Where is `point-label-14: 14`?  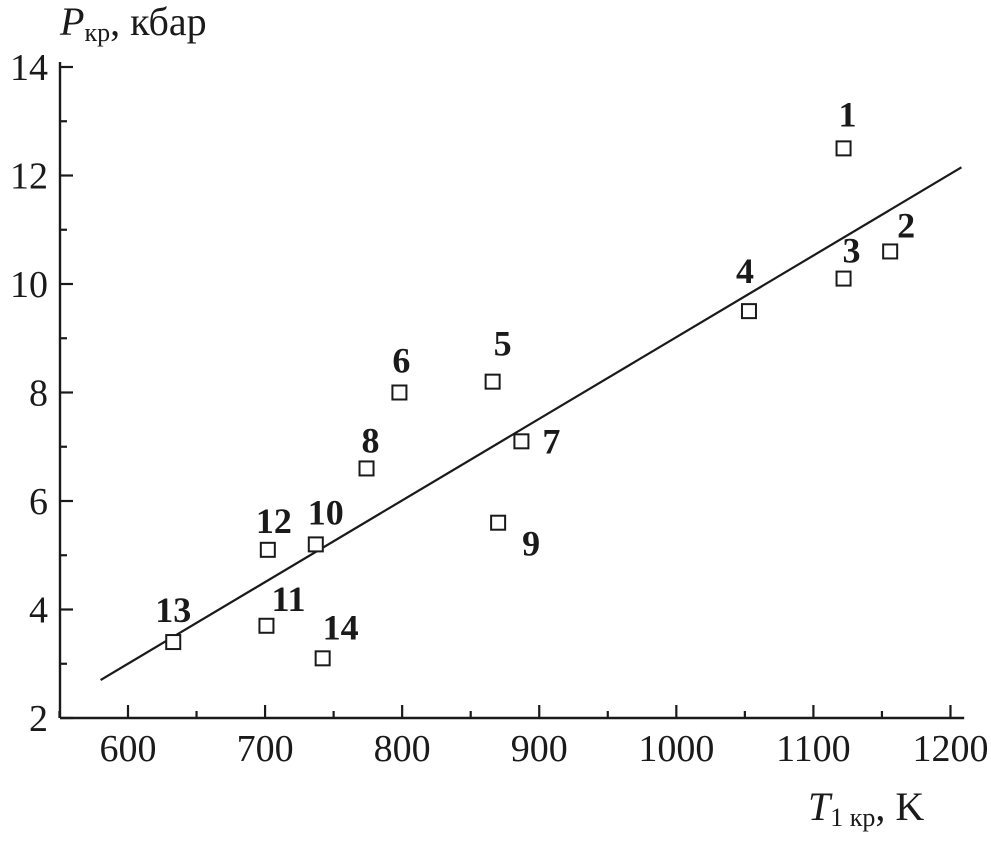 point-label-14: 14 is located at coordinates (341, 627).